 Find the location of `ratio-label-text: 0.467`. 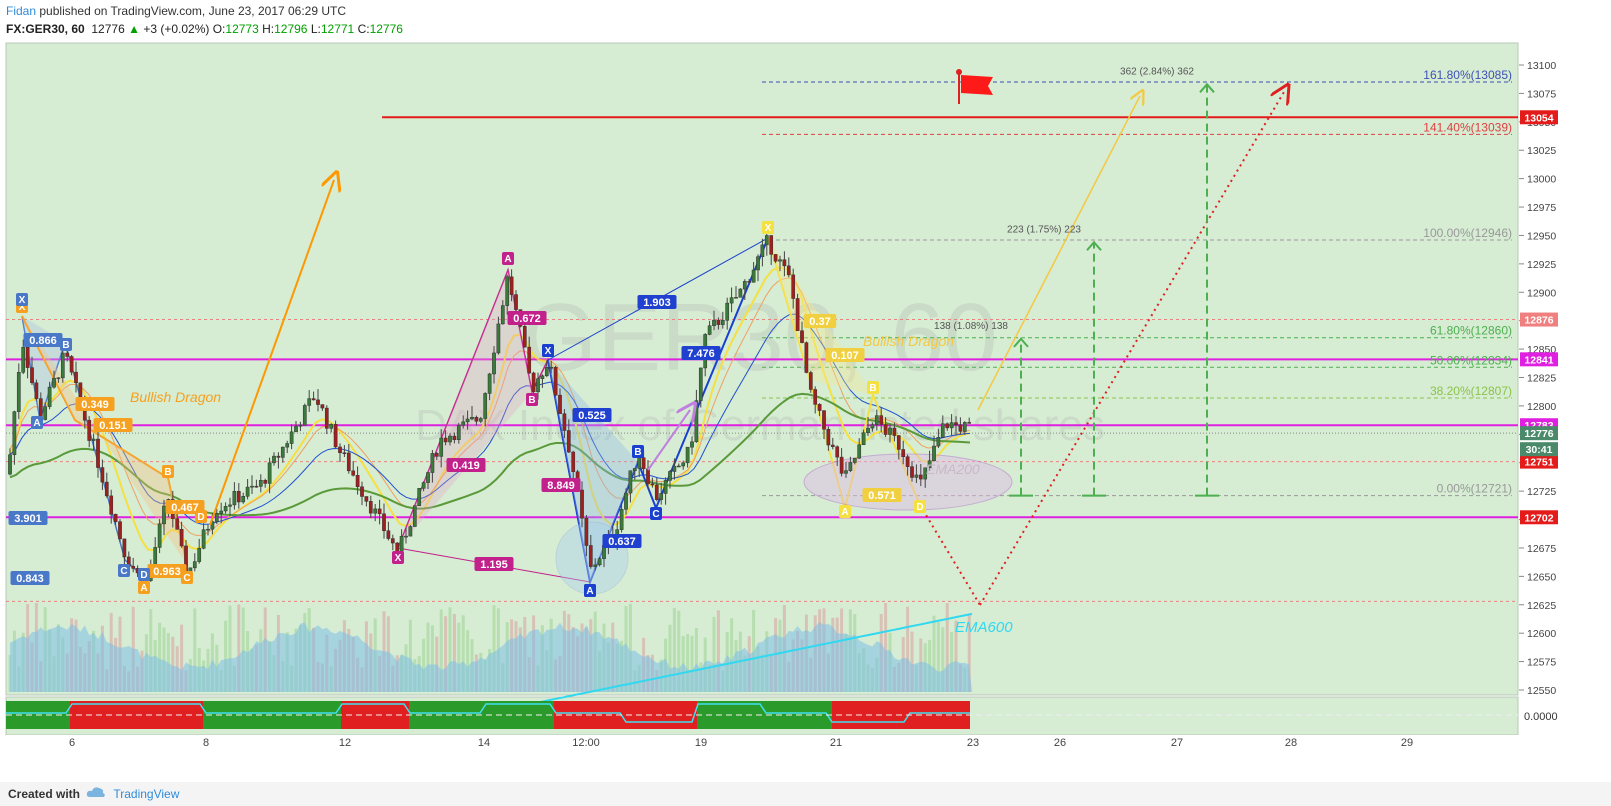

ratio-label-text: 0.467 is located at coordinates (185, 508).